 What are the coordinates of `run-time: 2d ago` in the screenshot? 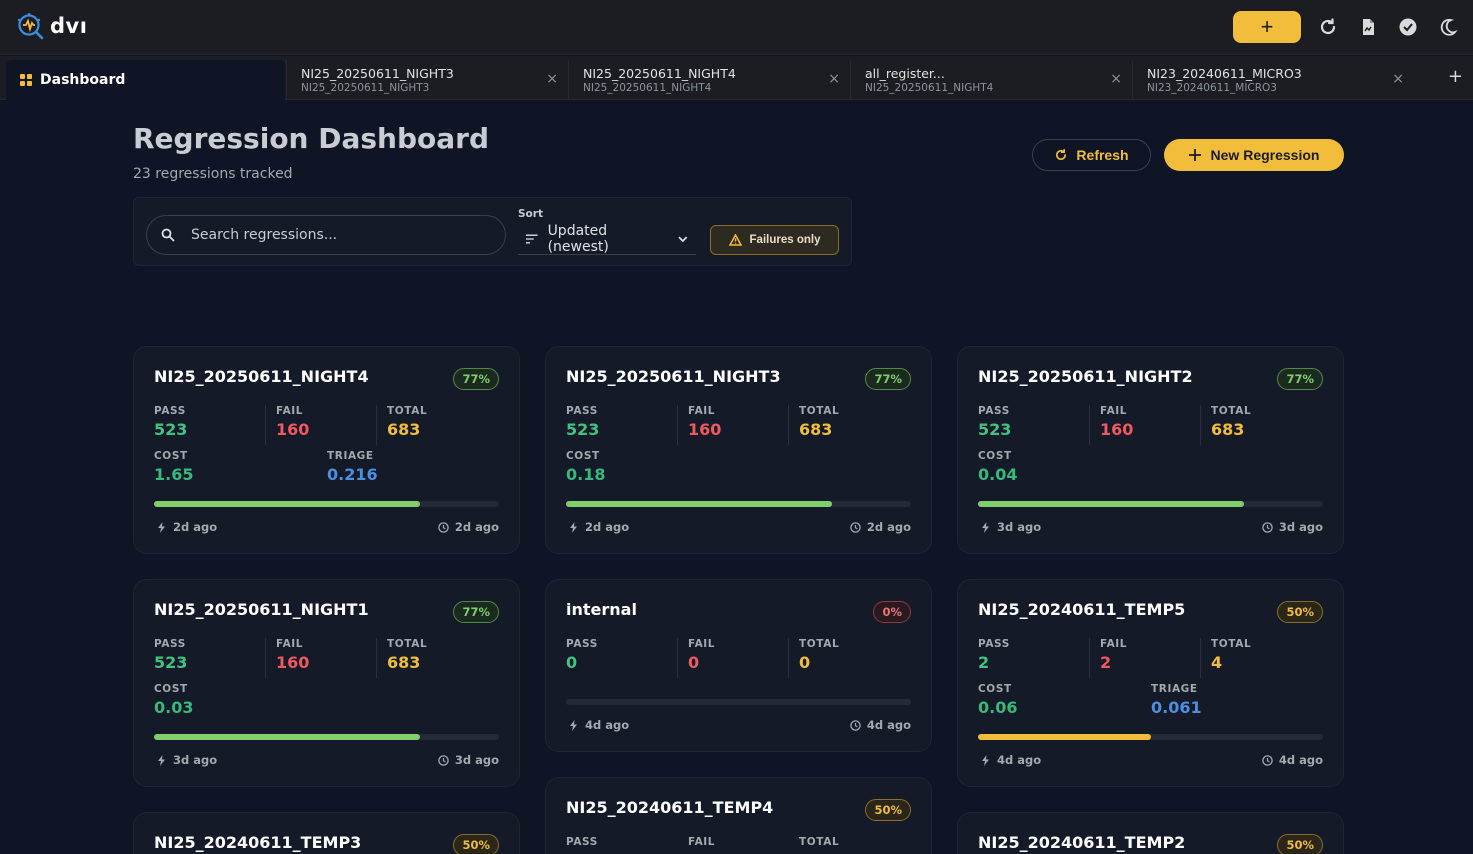 It's located at (598, 527).